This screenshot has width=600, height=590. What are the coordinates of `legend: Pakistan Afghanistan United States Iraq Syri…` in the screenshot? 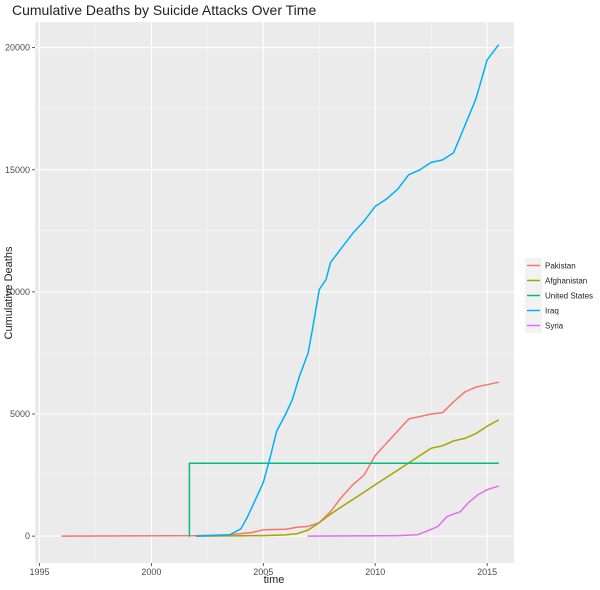 It's located at (559, 295).